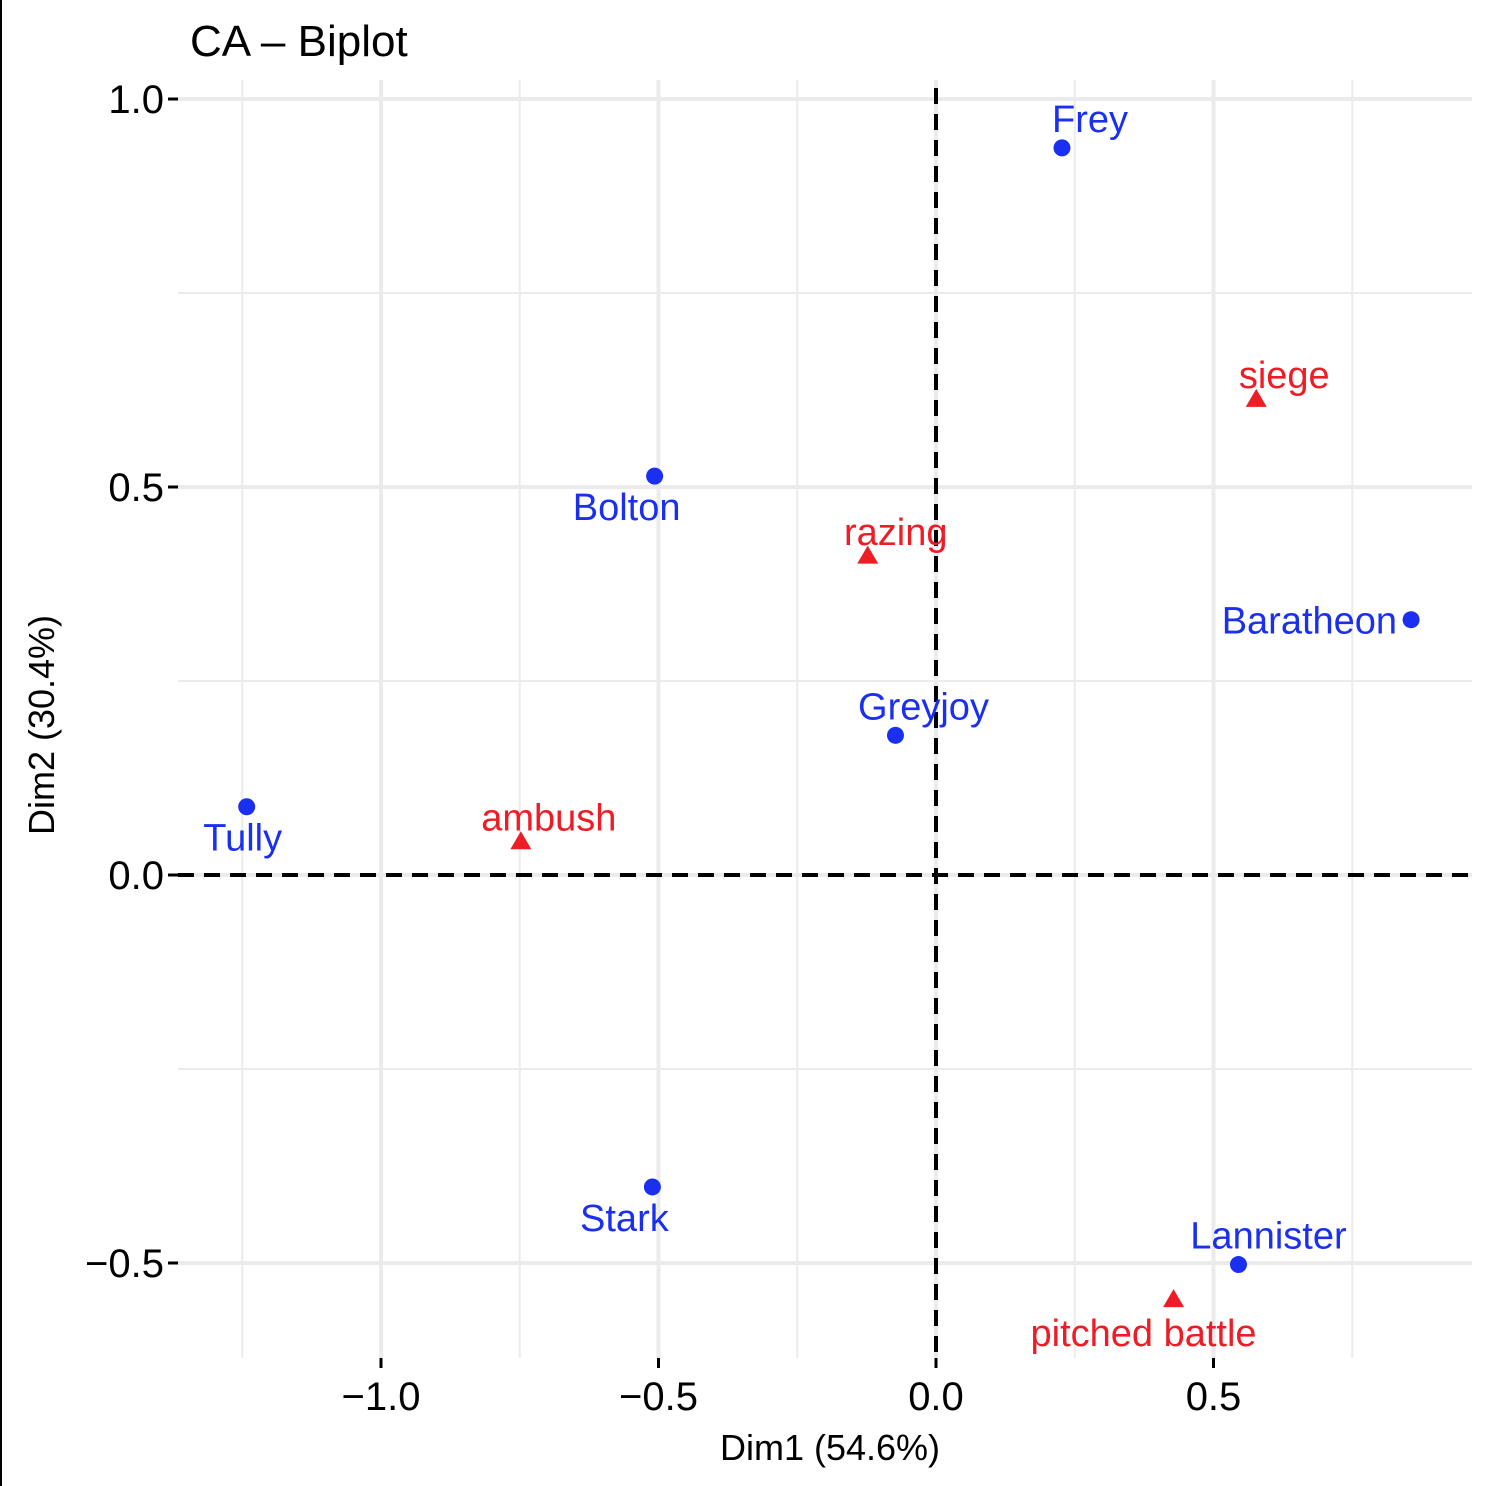 The width and height of the screenshot is (1488, 1486). I want to click on x-axis-title: Dim1 (54.6%), so click(830, 1447).